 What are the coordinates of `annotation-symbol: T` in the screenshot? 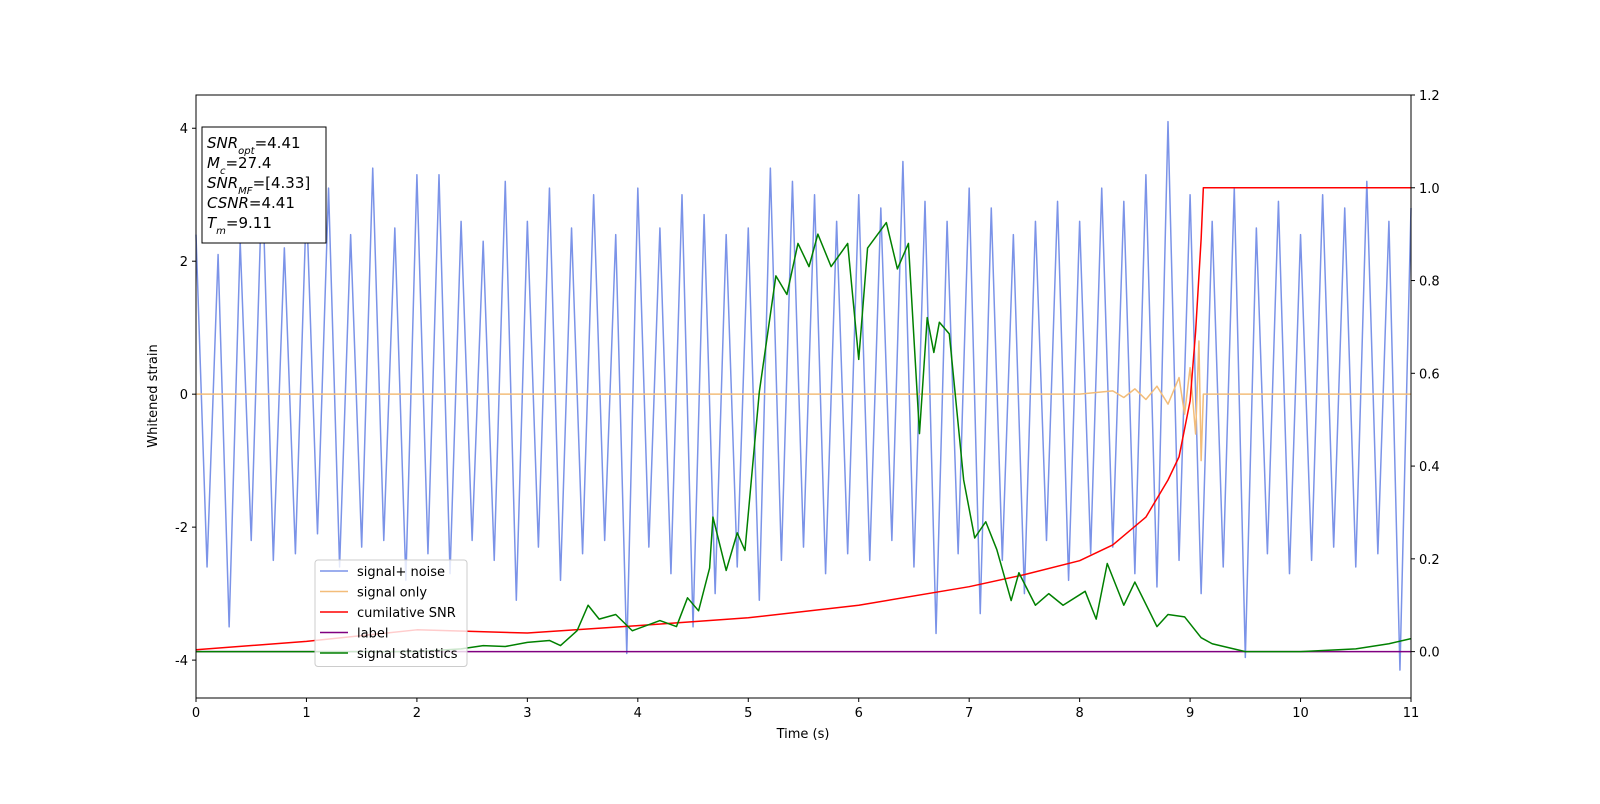 It's located at (212, 223).